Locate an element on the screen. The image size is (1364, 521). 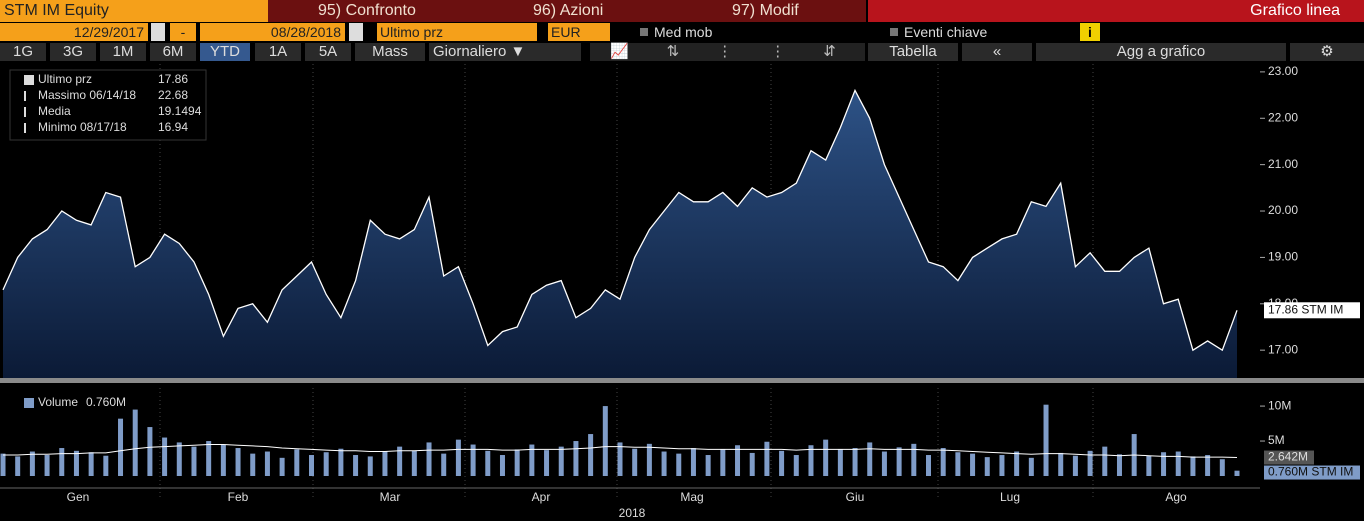
table-button: Tabella is located at coordinates (913, 52).